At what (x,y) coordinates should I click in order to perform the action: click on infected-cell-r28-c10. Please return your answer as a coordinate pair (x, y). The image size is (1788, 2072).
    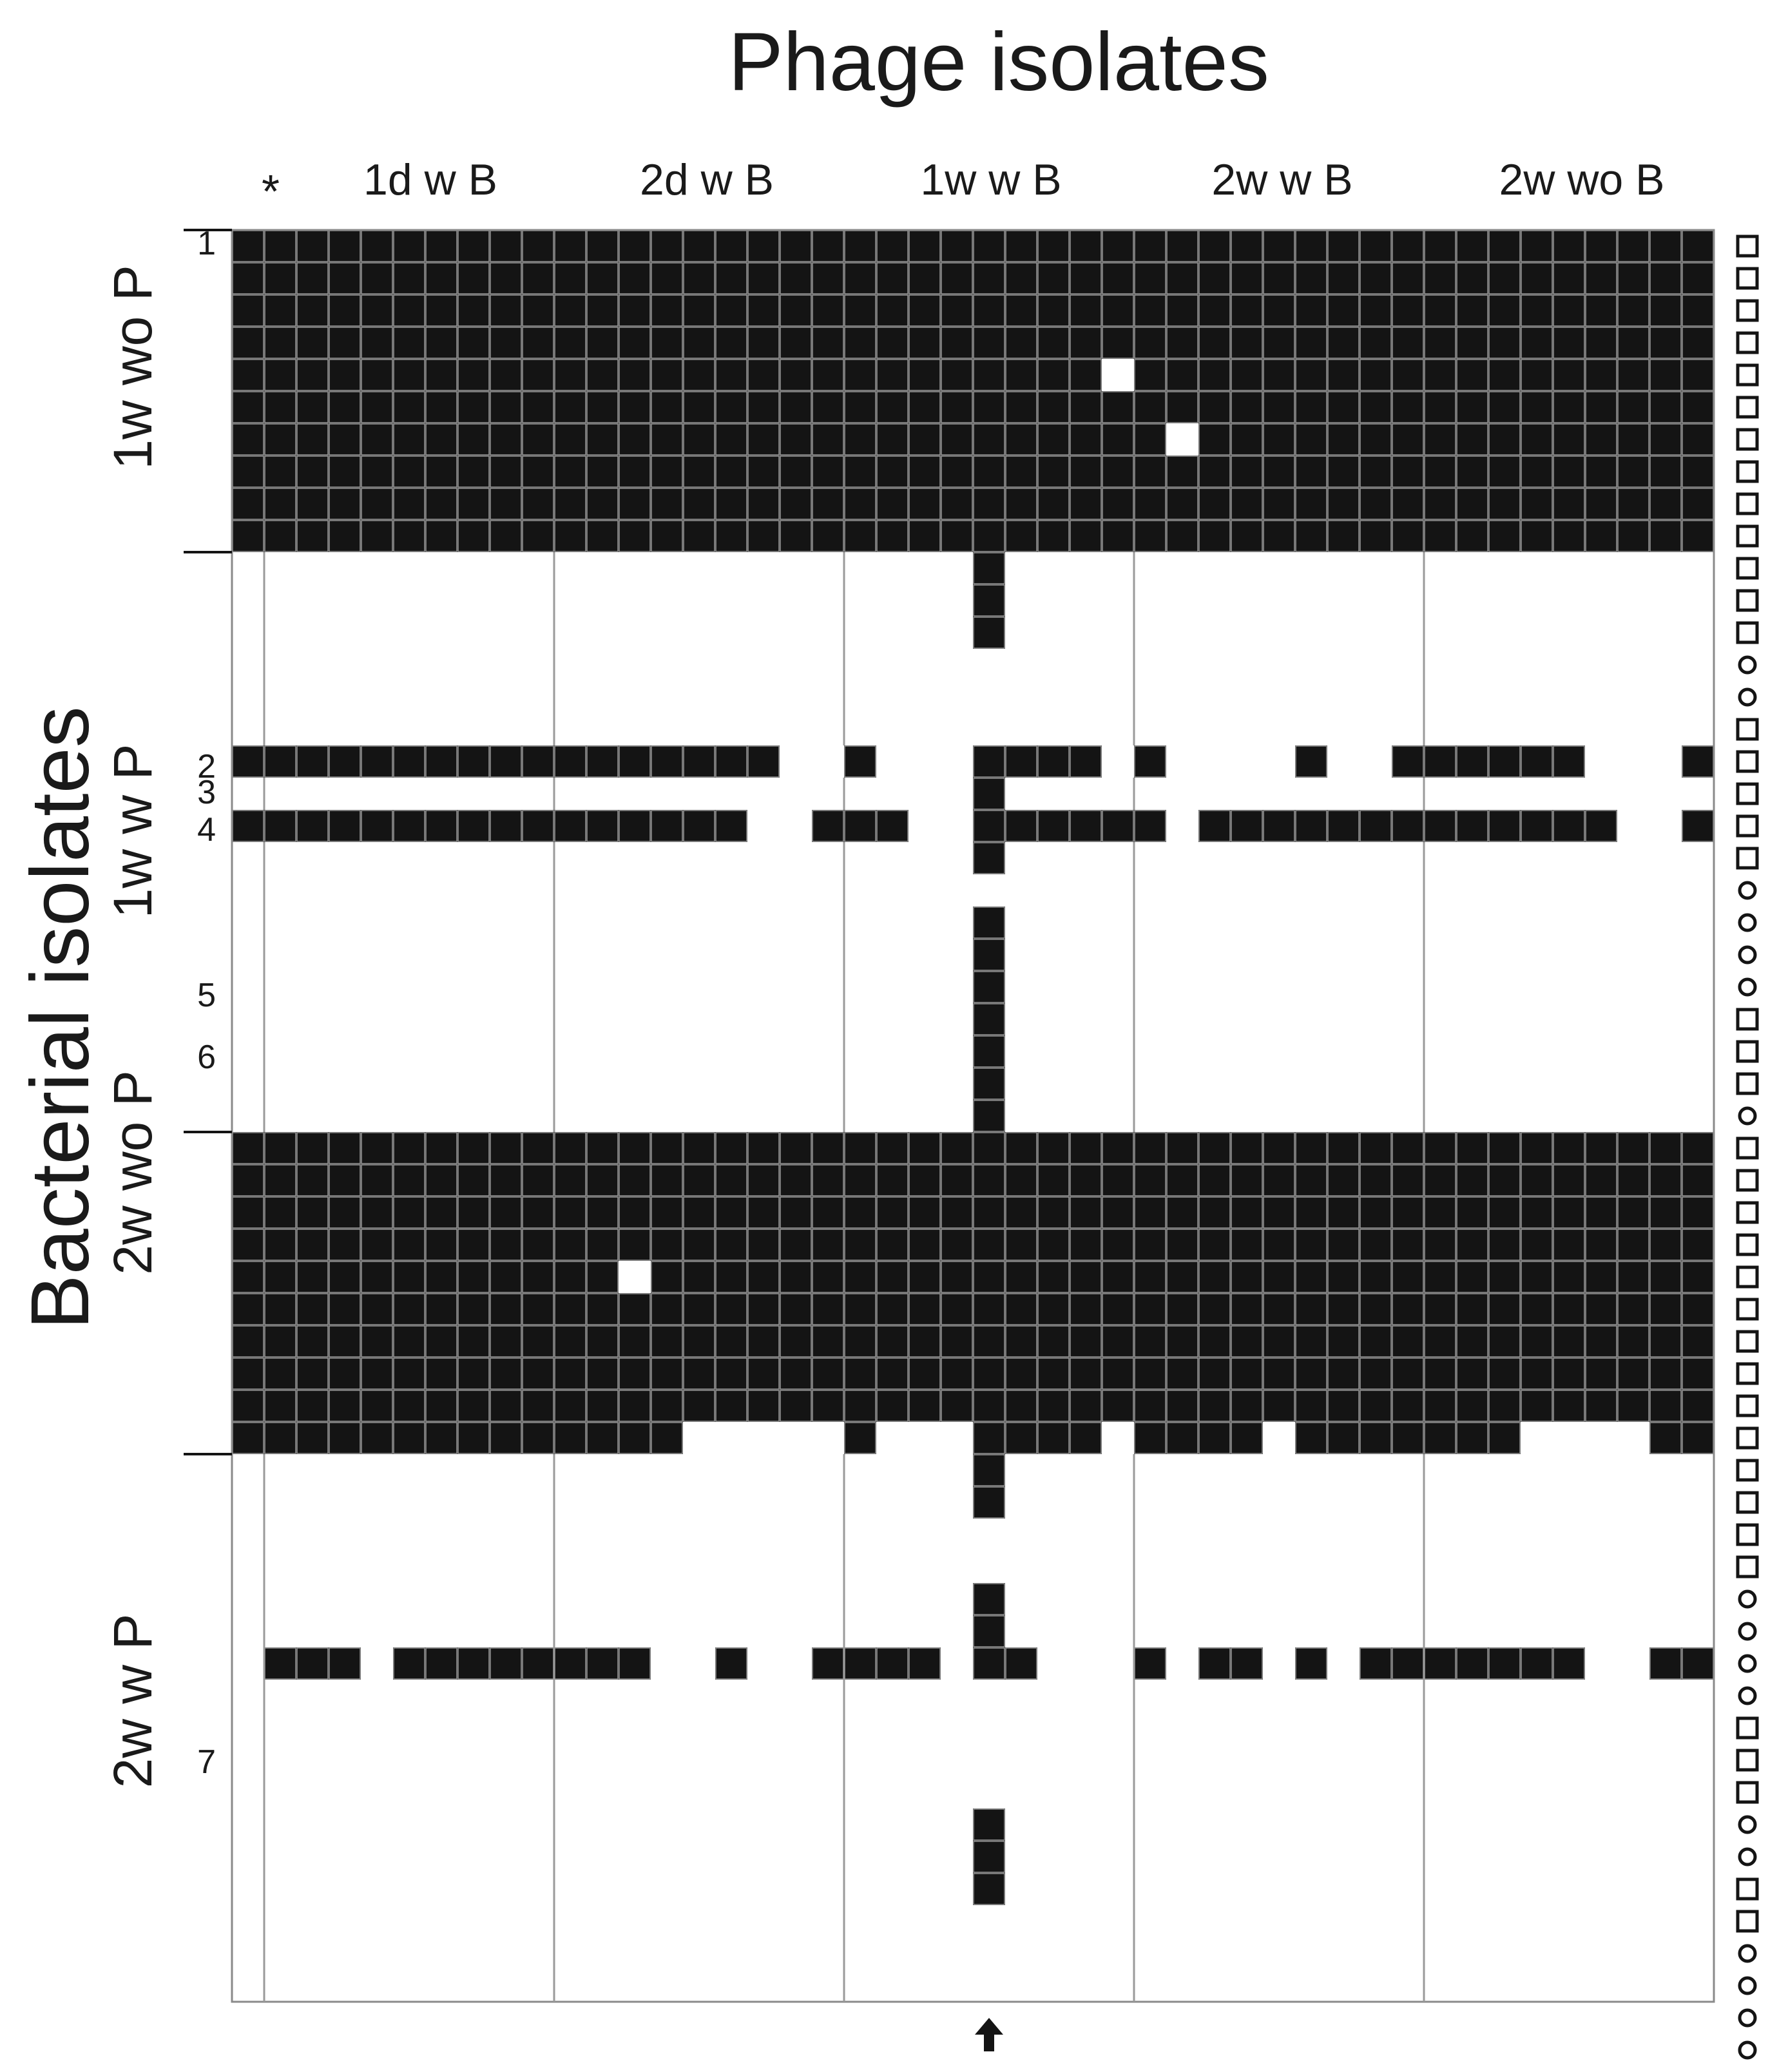
    Looking at the image, I should click on (570, 1148).